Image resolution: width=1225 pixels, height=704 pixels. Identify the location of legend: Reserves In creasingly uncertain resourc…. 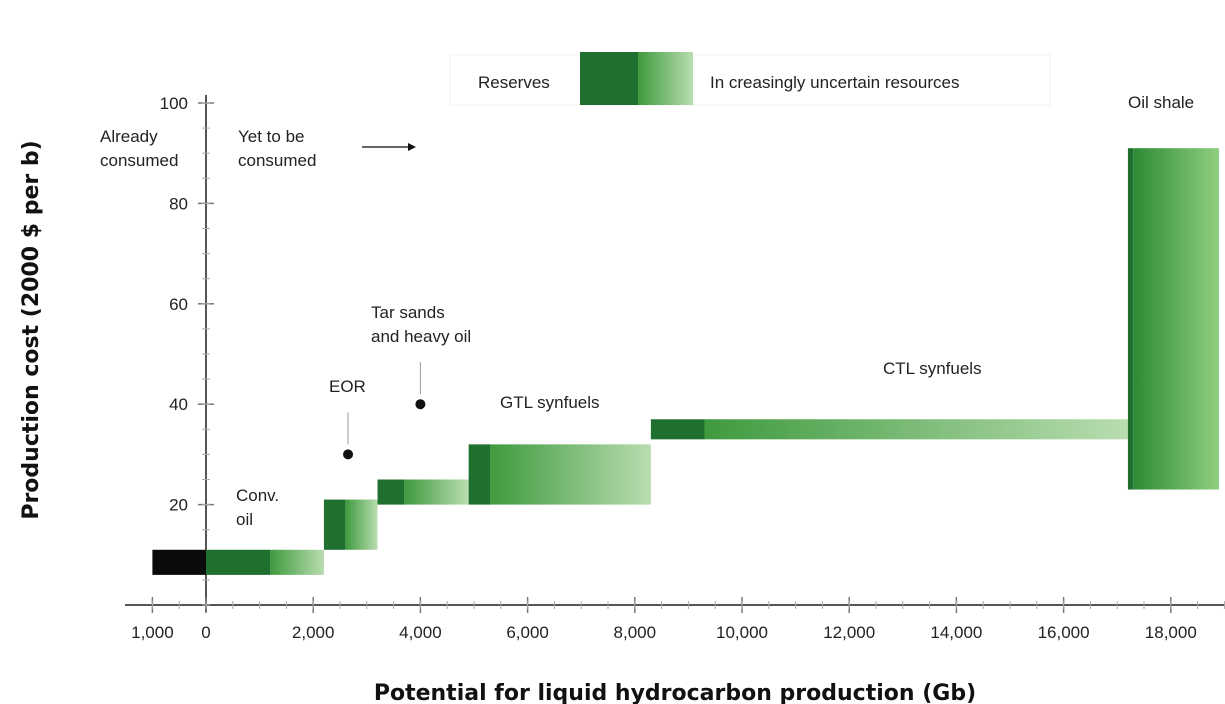
(750, 79).